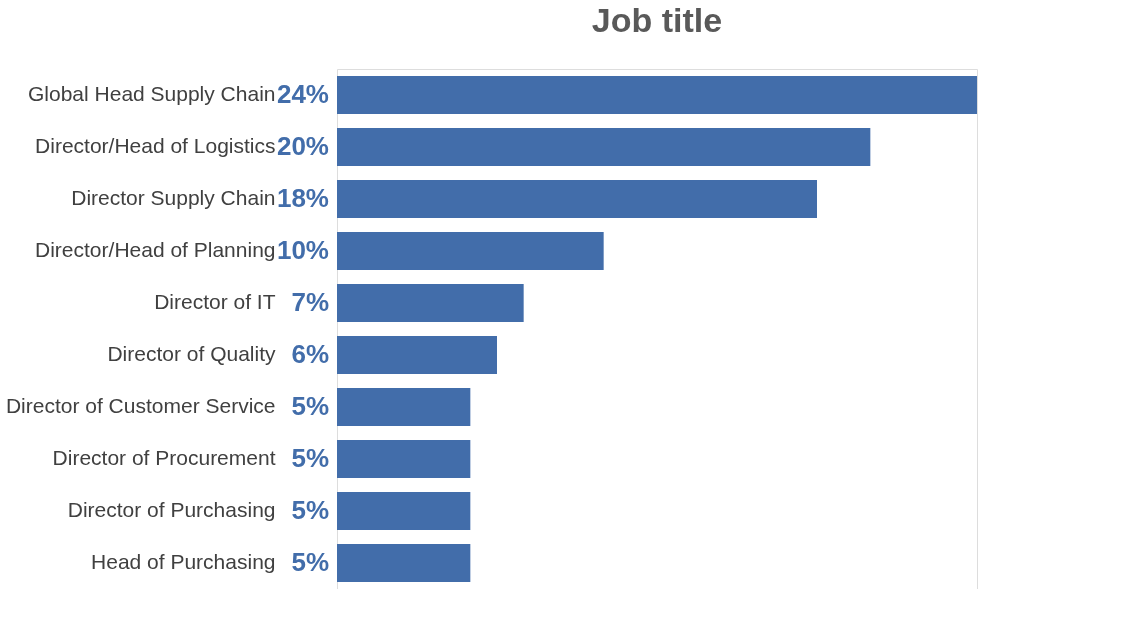  I want to click on y-tick-label: Director of Purchasing, so click(171, 509).